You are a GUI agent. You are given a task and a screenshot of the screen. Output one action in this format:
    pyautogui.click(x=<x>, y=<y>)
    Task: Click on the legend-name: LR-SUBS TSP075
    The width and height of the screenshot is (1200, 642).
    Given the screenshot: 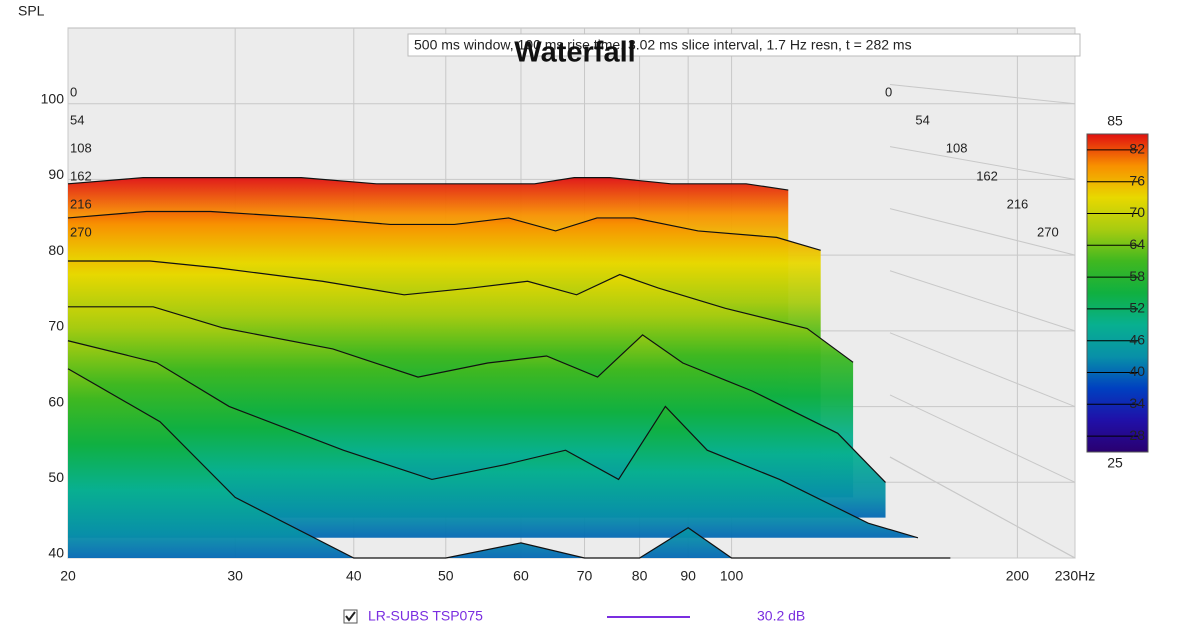 What is the action you would take?
    pyautogui.click(x=425, y=616)
    